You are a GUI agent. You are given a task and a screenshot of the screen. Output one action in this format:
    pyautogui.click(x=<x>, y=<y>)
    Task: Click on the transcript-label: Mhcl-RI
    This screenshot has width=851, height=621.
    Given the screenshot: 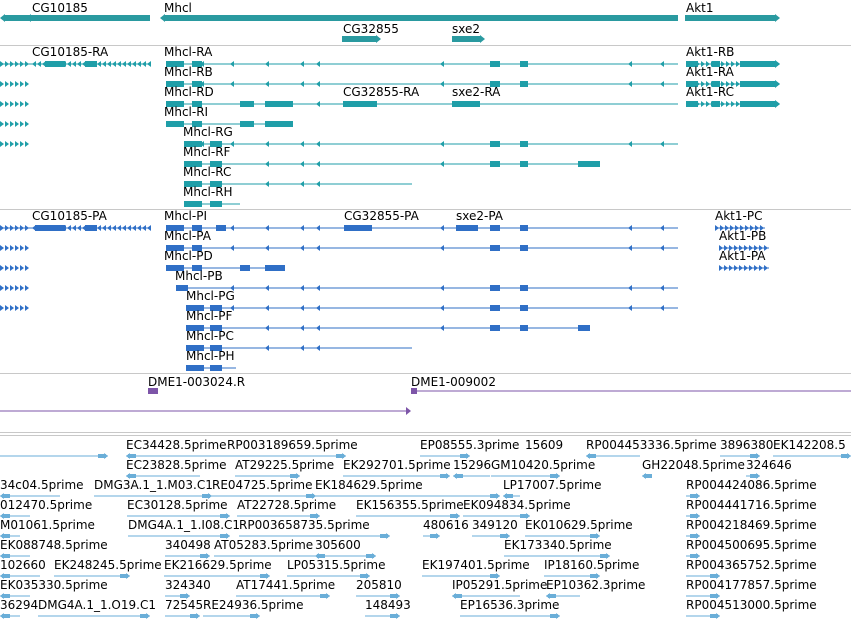 What is the action you would take?
    pyautogui.click(x=186, y=112)
    